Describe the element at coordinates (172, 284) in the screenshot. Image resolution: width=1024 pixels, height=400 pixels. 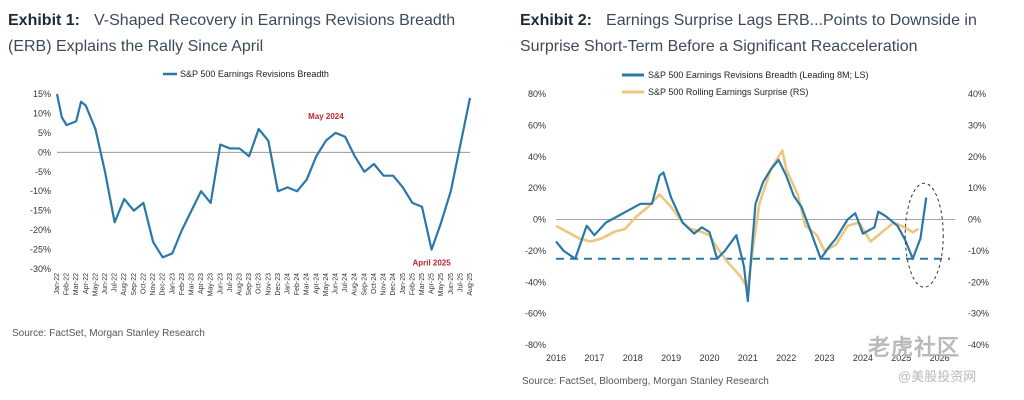
I see `chart1-xtick: Jan-23` at that location.